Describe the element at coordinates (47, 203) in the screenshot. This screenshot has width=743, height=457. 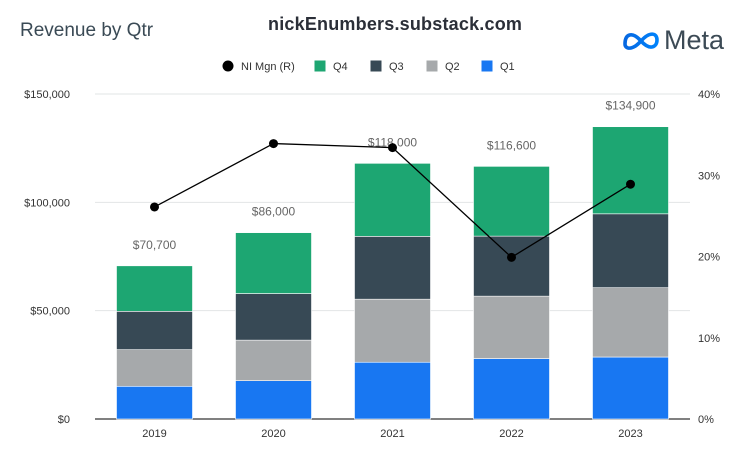
I see `y-left-tick-label: $100,000` at that location.